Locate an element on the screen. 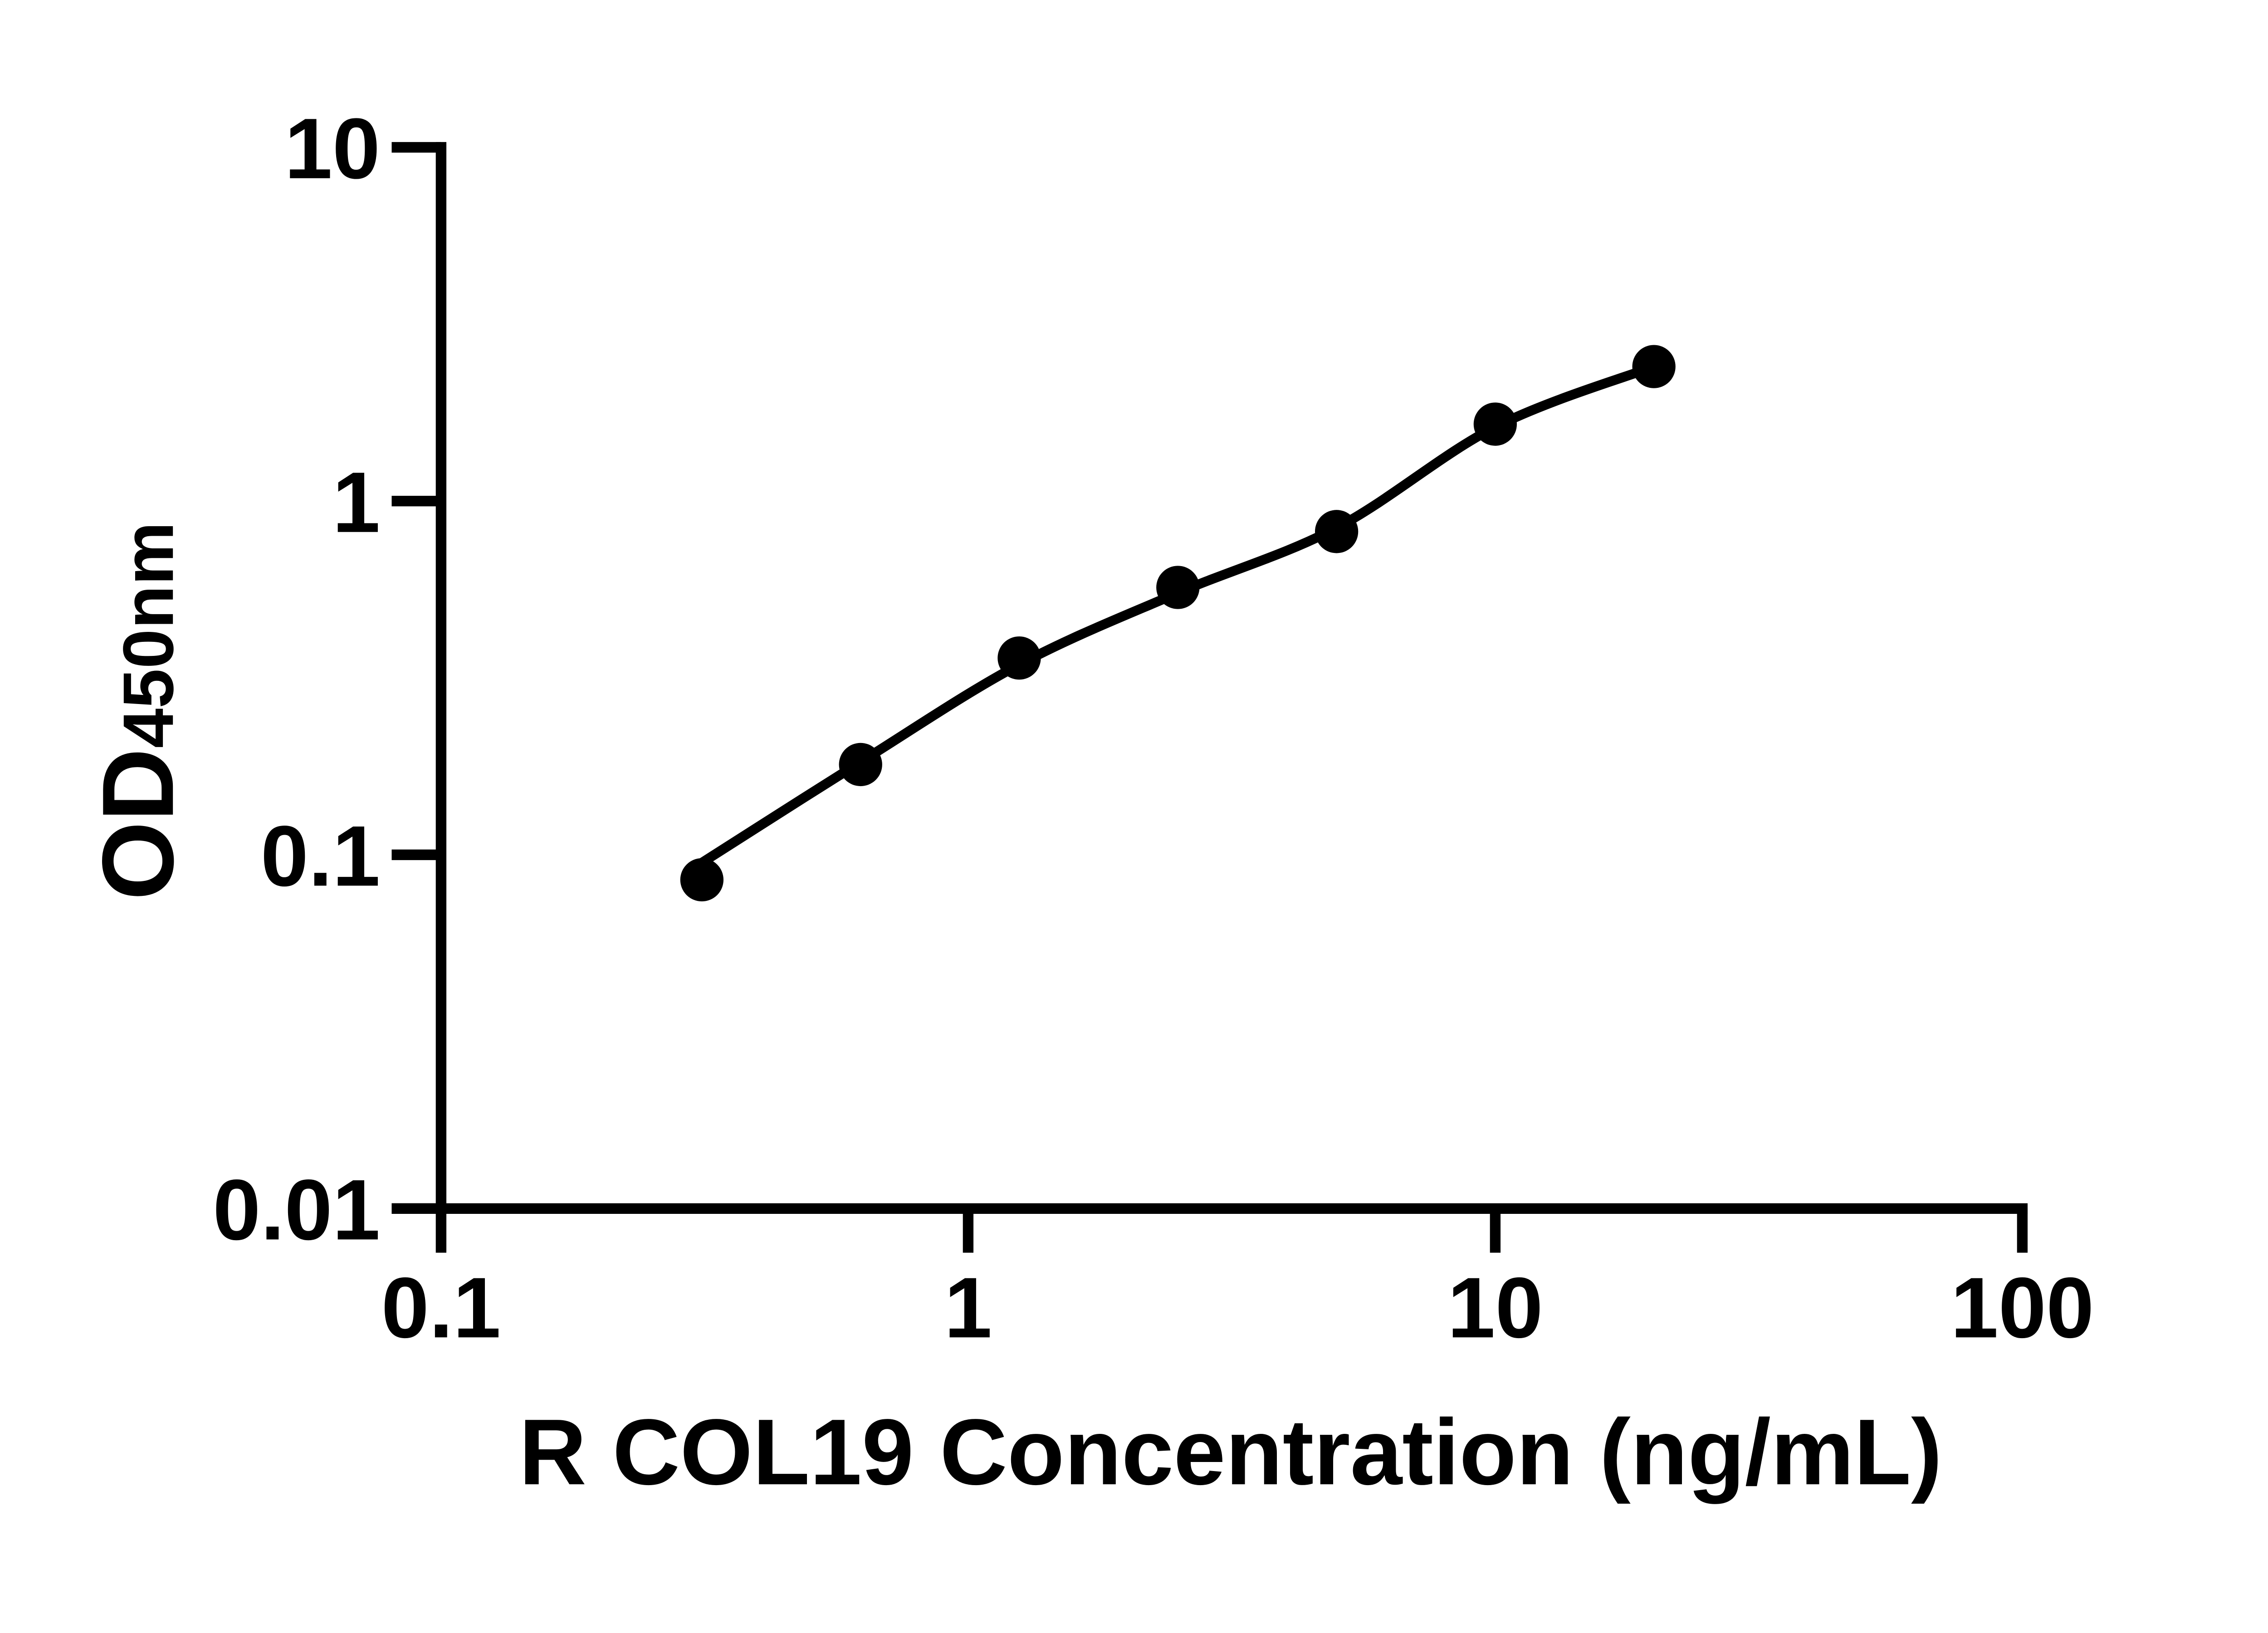 This screenshot has height=1633, width=2268. x-axis-title: R COL19 Concentration (ng/mL) is located at coordinates (1231, 1451).